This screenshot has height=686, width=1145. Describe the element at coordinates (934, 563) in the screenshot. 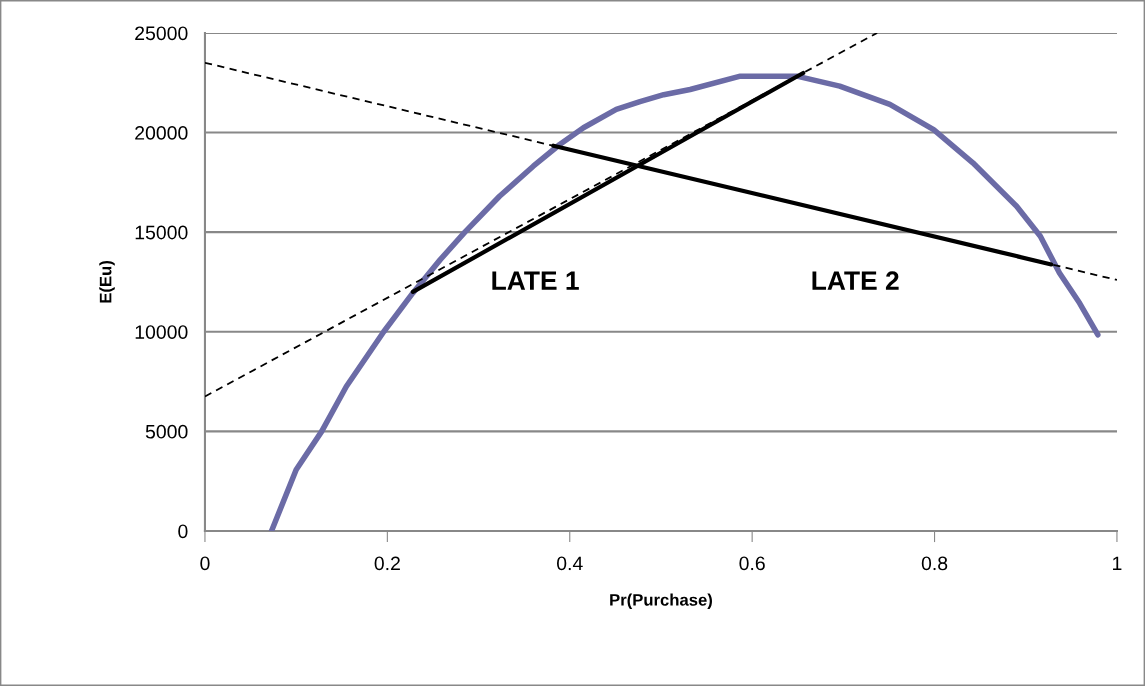

I see `x-tick-label: 0.8` at that location.